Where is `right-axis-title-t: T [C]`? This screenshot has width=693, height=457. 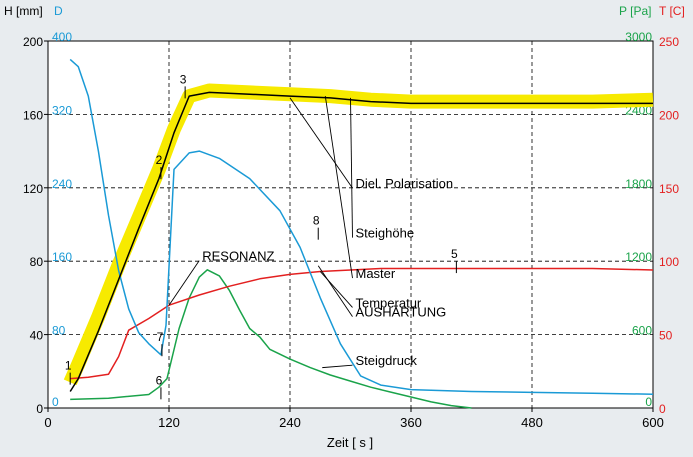
right-axis-title-t: T [C] is located at coordinates (672, 11).